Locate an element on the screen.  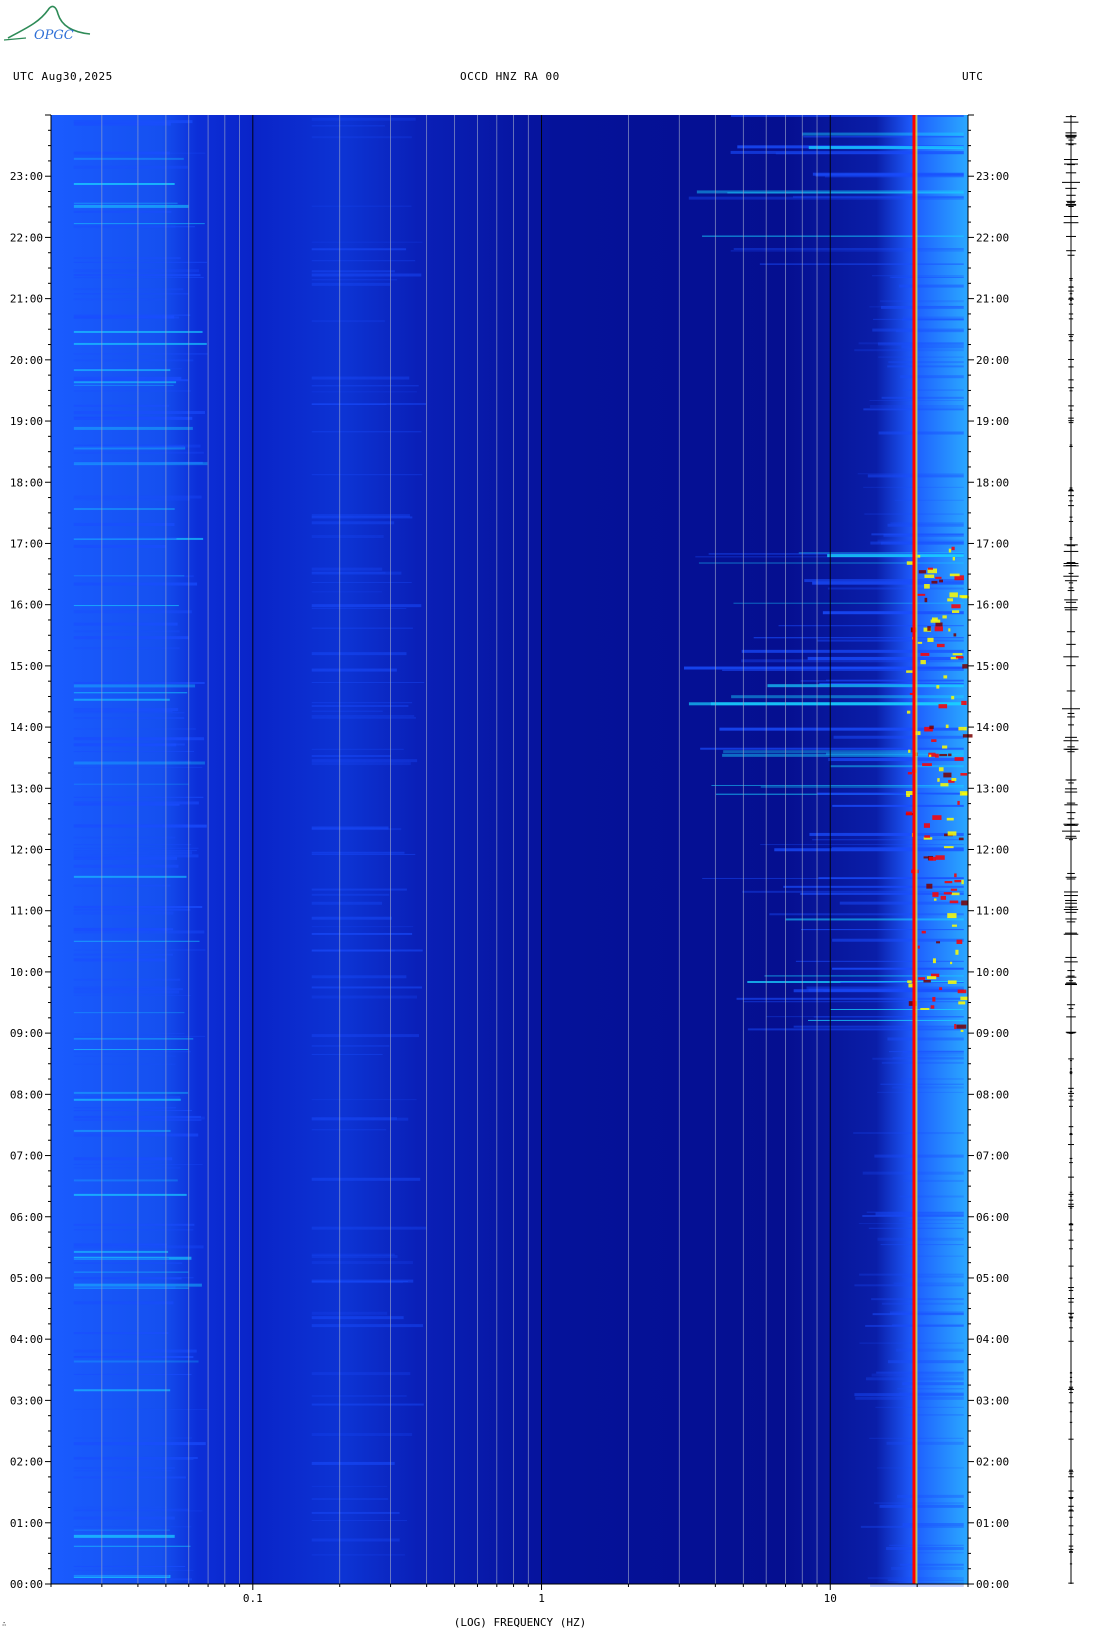
opgc-logo: OPGC is located at coordinates (50, 25).